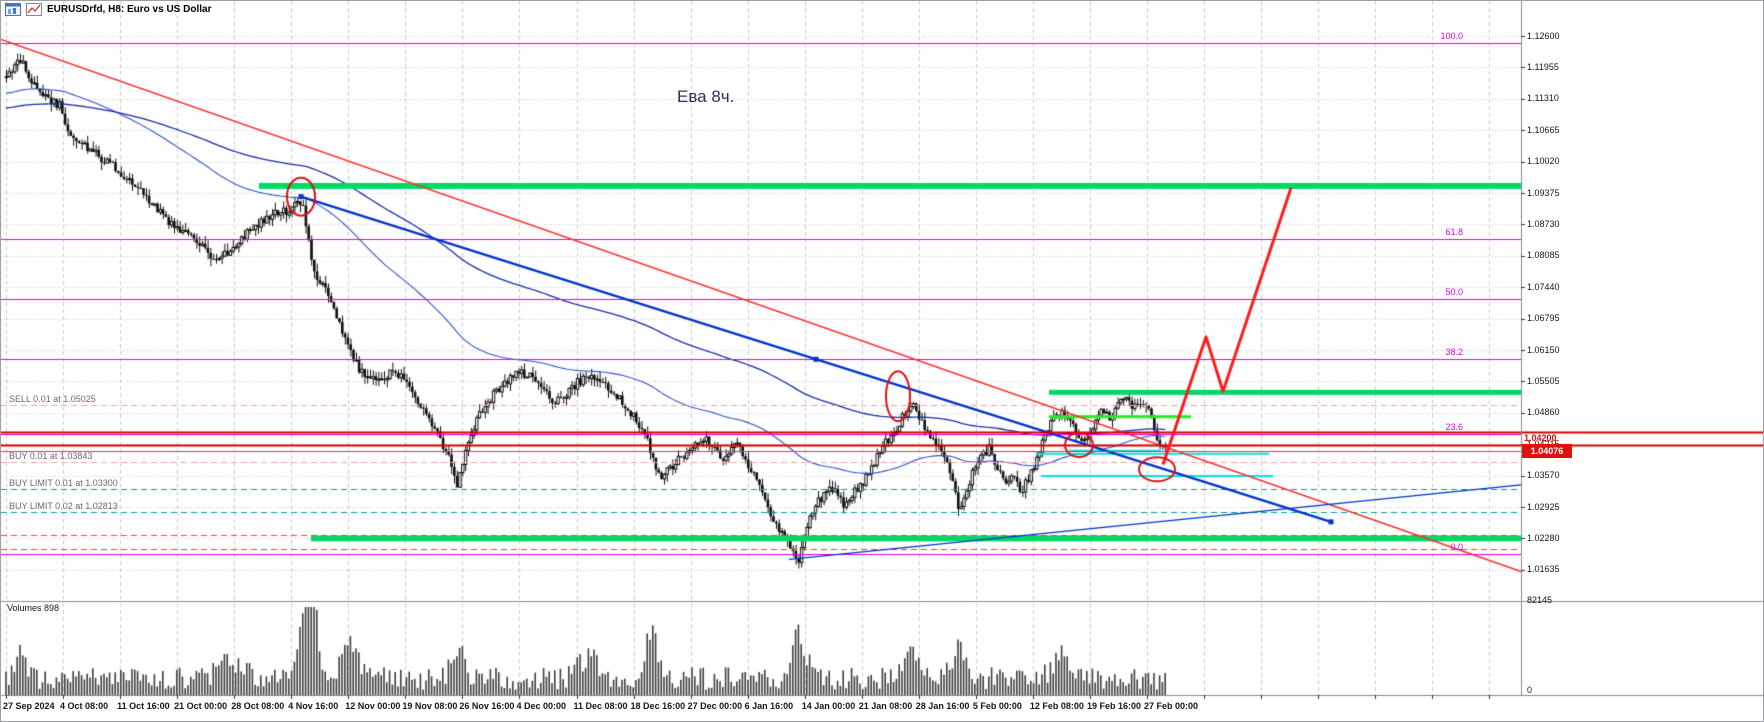 The image size is (1764, 722). Describe the element at coordinates (1547, 450) in the screenshot. I see `current-price-badge: 1.04076` at that location.